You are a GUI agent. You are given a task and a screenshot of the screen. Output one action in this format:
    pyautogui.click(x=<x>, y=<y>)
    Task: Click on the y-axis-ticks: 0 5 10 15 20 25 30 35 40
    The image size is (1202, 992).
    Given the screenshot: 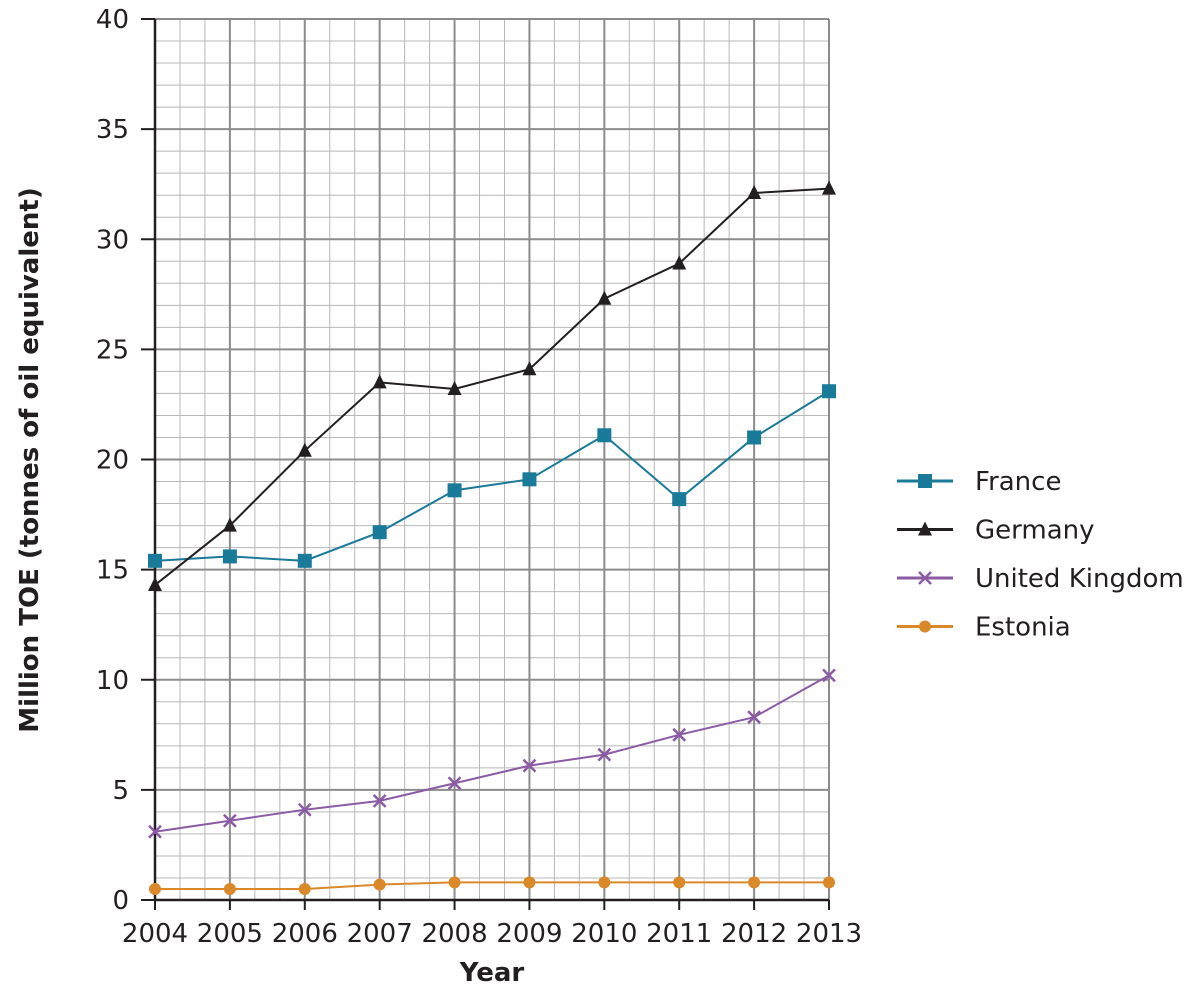 What is the action you would take?
    pyautogui.click(x=125, y=460)
    